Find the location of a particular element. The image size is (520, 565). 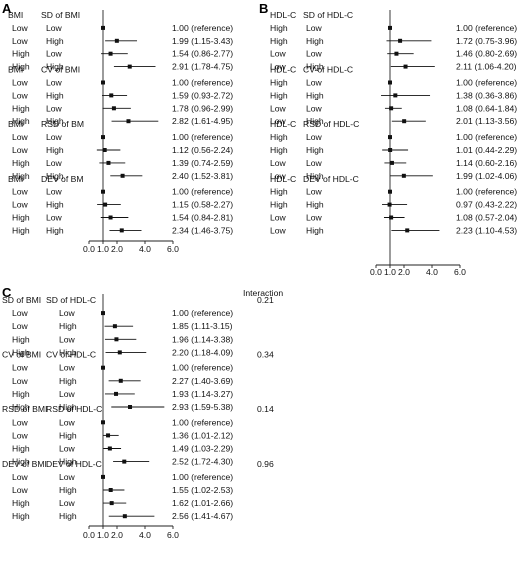

or-ci-label: 1.62 (1.01-2.66) is located at coordinates (202, 503).